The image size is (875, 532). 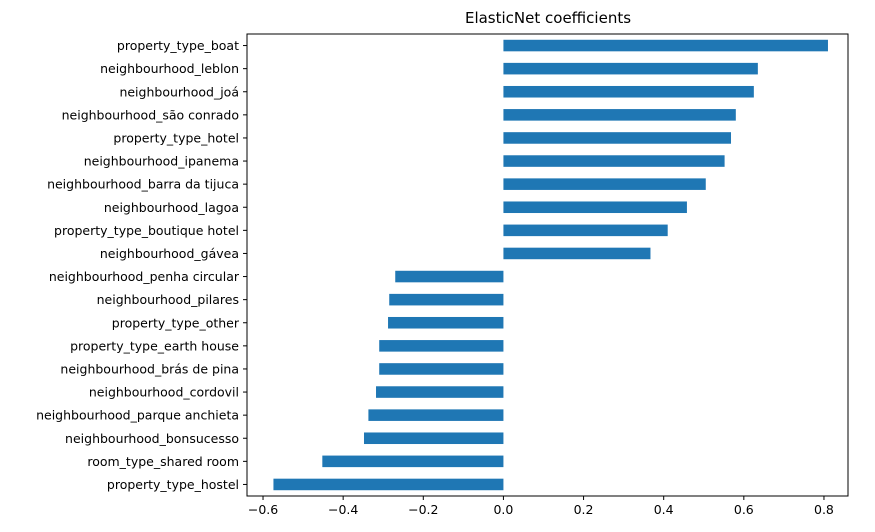 What do you see at coordinates (548, 18) in the screenshot?
I see `chart-title: ElasticNet coefficients` at bounding box center [548, 18].